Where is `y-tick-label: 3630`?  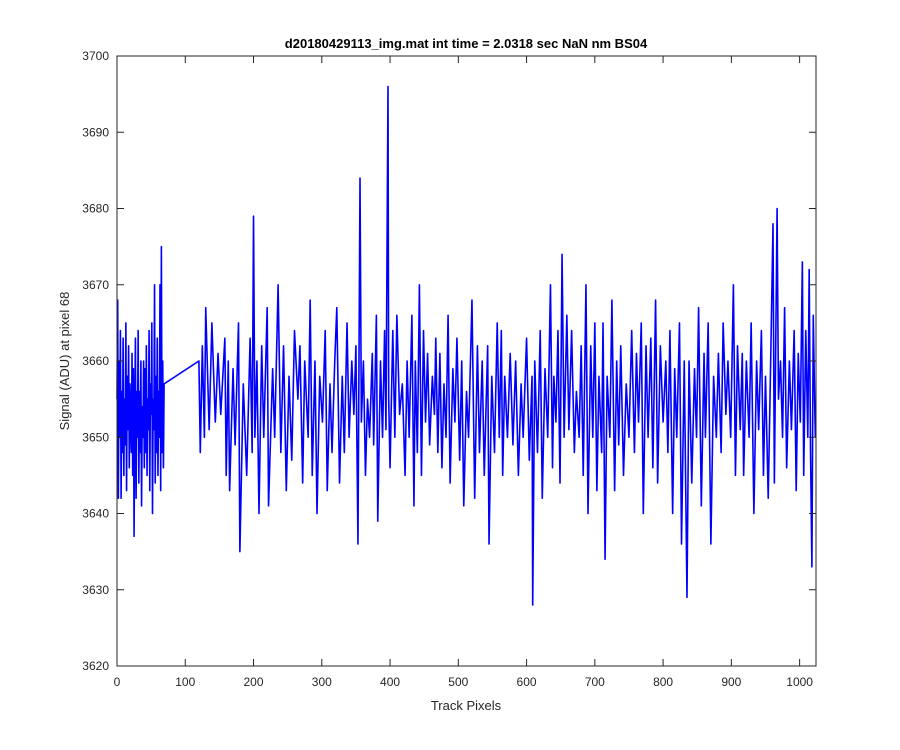
y-tick-label: 3630 is located at coordinates (95, 590).